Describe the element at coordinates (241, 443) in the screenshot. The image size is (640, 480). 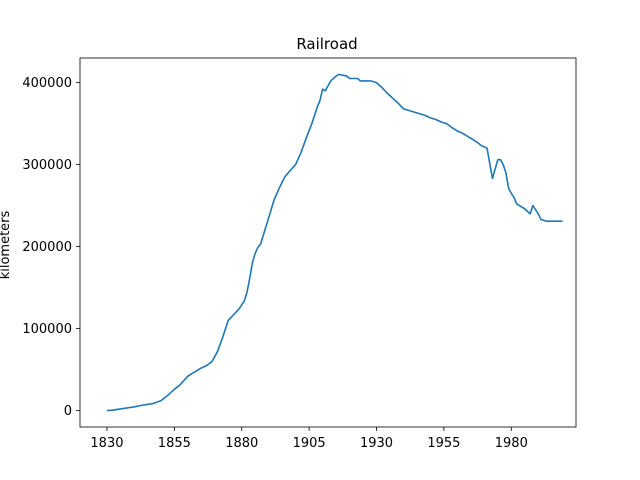
I see `x-tick-label: 1880` at that location.